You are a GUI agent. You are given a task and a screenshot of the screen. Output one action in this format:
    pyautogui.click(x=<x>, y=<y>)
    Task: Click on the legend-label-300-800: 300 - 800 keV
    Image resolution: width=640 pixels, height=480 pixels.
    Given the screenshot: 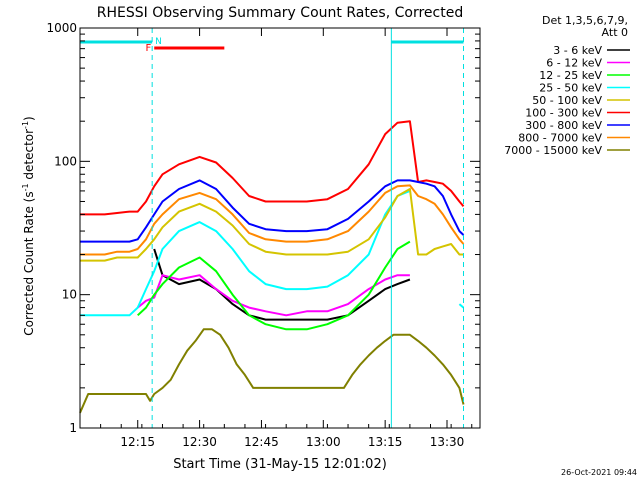 What is the action you would take?
    pyautogui.click(x=563, y=125)
    